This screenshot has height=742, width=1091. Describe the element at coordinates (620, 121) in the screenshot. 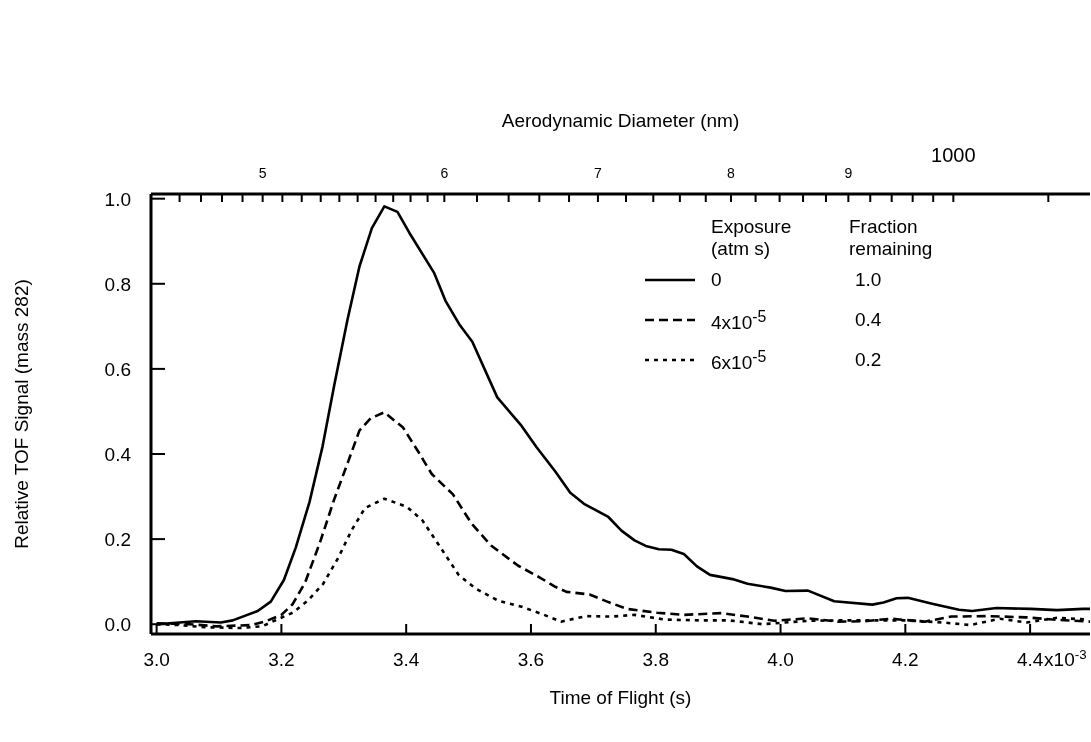

I see `x2-axis-title: Aerodynamic Diameter (nm)` at that location.